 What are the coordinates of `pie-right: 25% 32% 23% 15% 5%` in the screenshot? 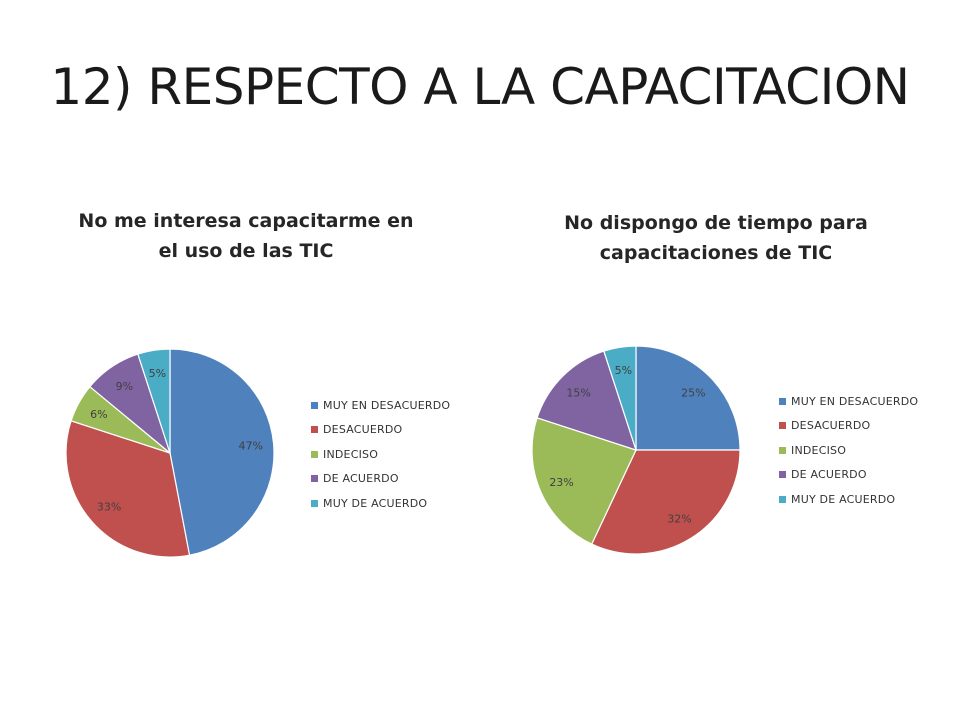 It's located at (636, 450).